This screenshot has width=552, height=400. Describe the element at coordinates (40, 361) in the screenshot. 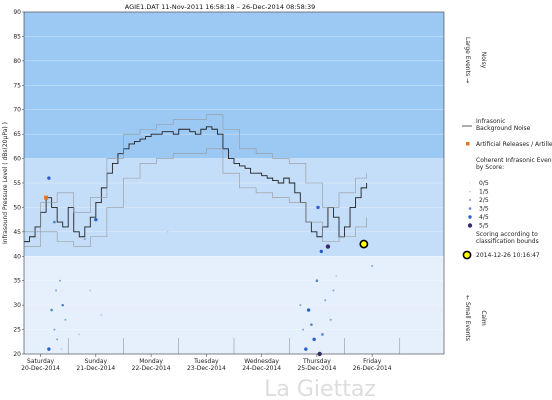

I see `x-tick-day-label: Saturday` at that location.